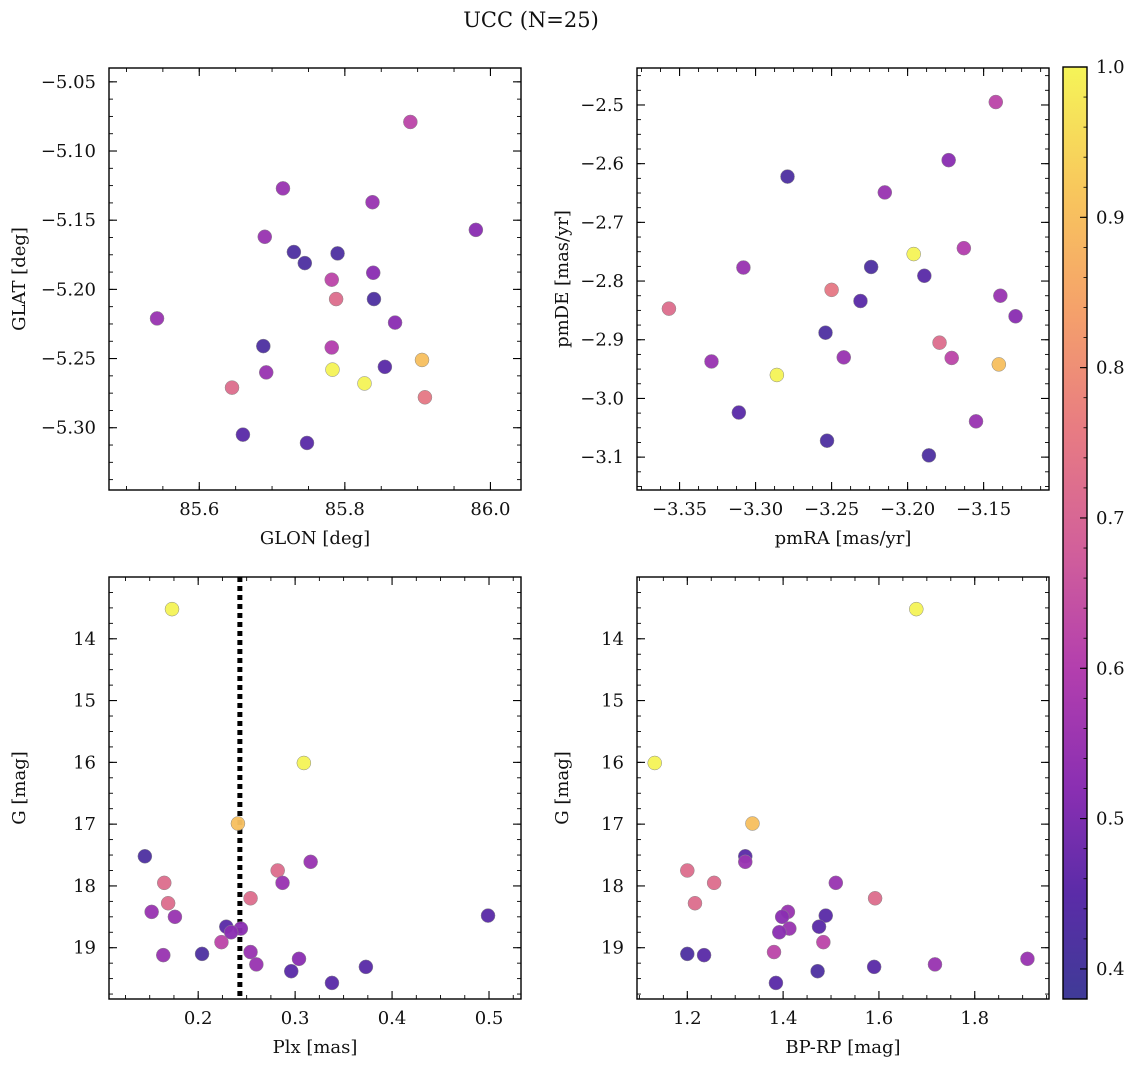  Describe the element at coordinates (84, 639) in the screenshot. I see `panel-bottom-left-ytick-label: 14` at that location.